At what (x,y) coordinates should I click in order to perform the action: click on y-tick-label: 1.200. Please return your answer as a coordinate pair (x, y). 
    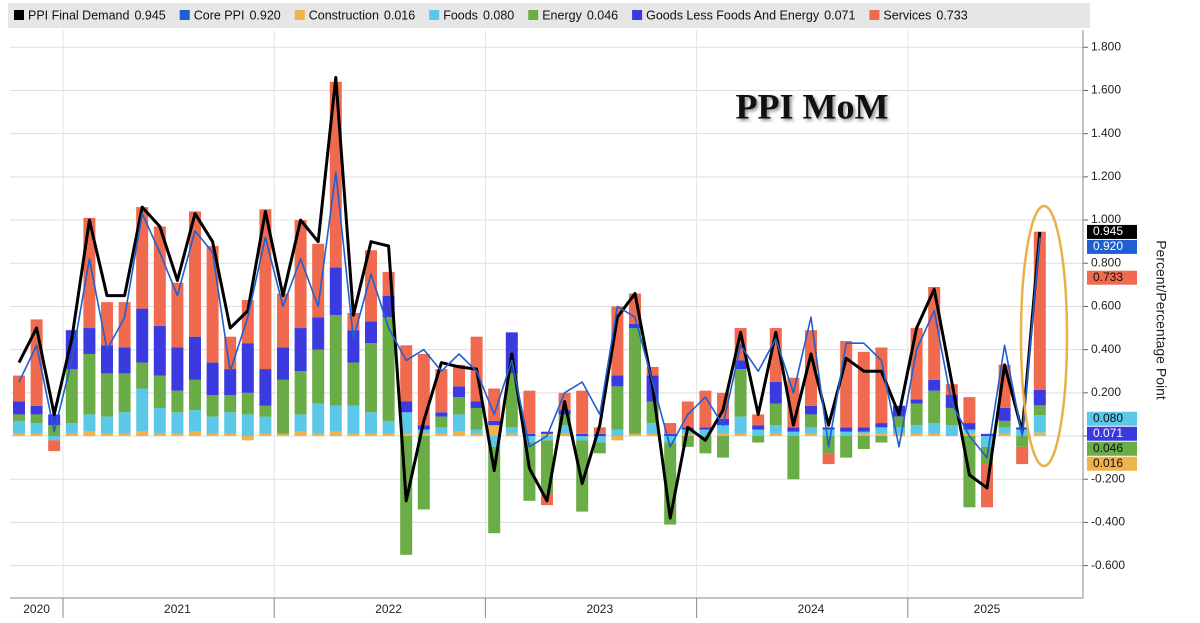
    Looking at the image, I should click on (1106, 176).